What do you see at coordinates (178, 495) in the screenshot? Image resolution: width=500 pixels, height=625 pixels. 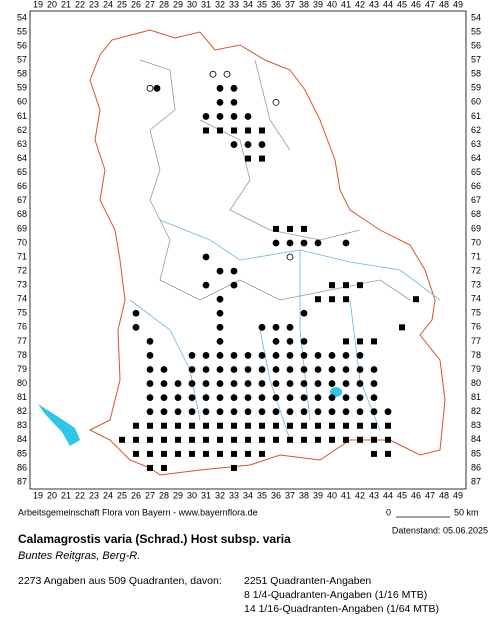 I see `column-label: 29` at bounding box center [178, 495].